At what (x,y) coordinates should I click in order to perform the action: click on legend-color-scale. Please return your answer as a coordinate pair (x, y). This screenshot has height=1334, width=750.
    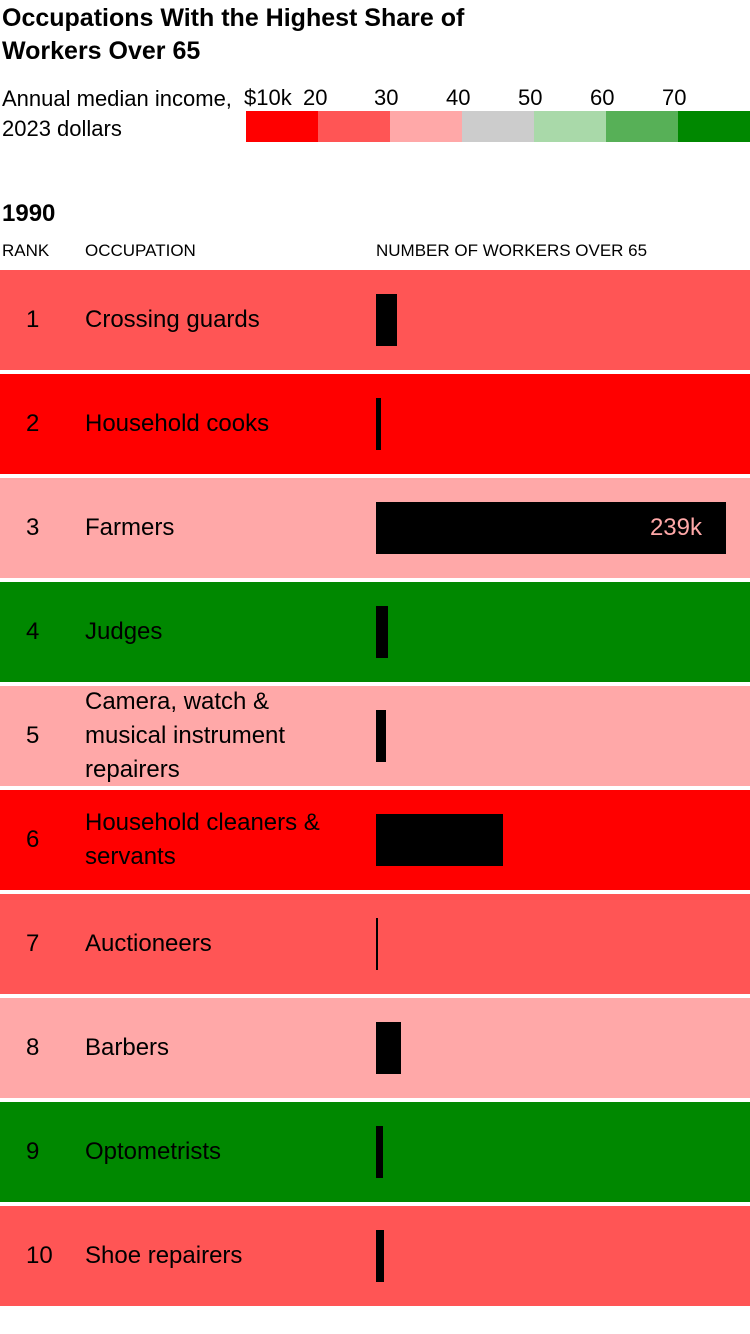
    Looking at the image, I should click on (498, 126).